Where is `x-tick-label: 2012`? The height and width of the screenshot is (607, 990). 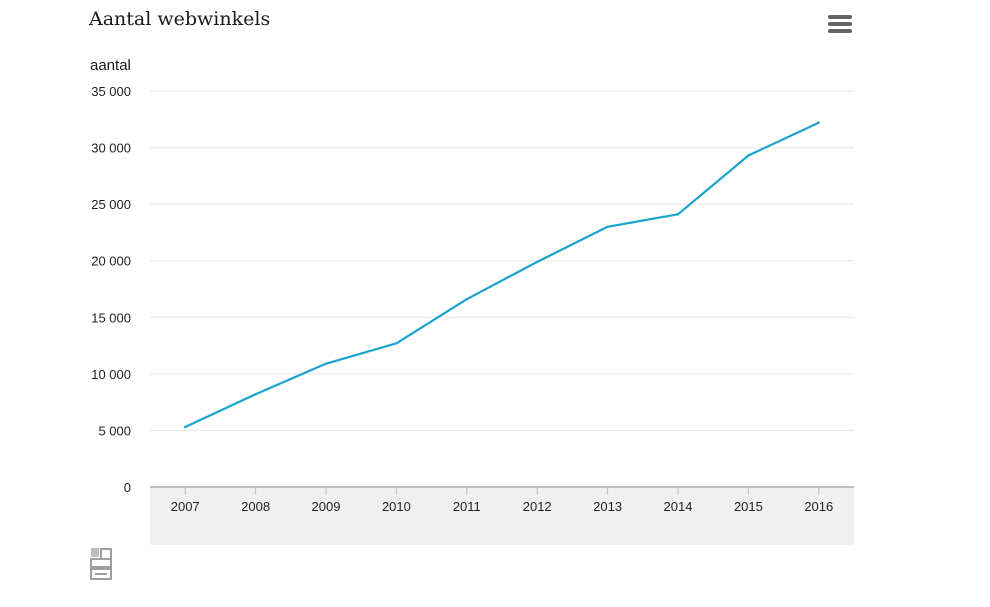 x-tick-label: 2012 is located at coordinates (537, 506).